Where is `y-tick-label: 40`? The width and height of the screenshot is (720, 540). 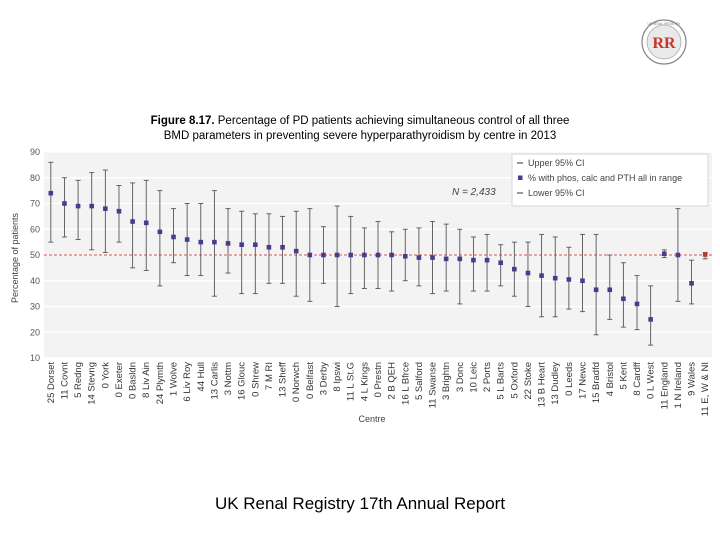
y-tick-label: 40 is located at coordinates (35, 281).